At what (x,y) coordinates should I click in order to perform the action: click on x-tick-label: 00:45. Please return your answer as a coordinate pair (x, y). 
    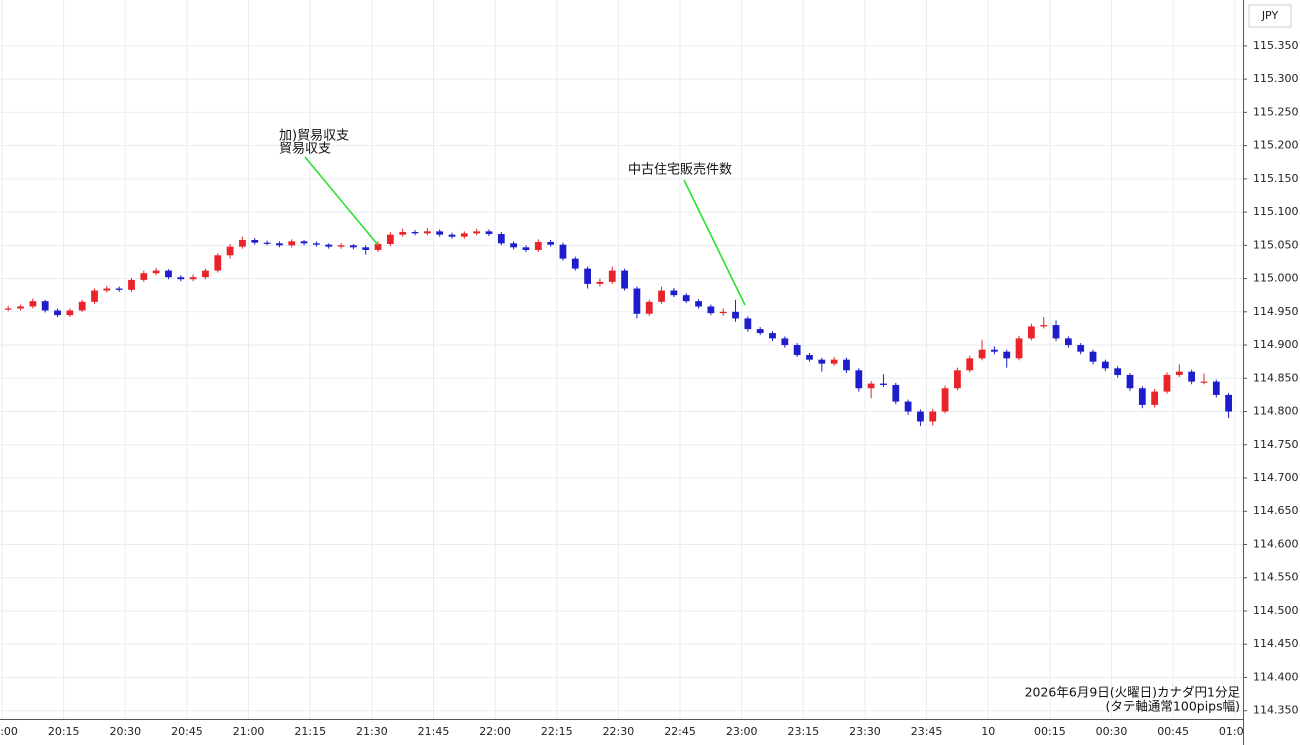
    Looking at the image, I should click on (1173, 731).